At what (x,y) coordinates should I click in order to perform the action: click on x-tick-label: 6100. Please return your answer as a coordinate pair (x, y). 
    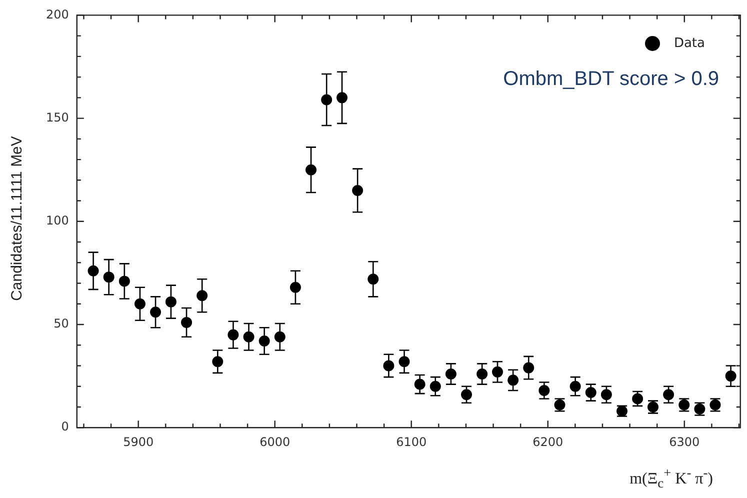
    Looking at the image, I should click on (411, 441).